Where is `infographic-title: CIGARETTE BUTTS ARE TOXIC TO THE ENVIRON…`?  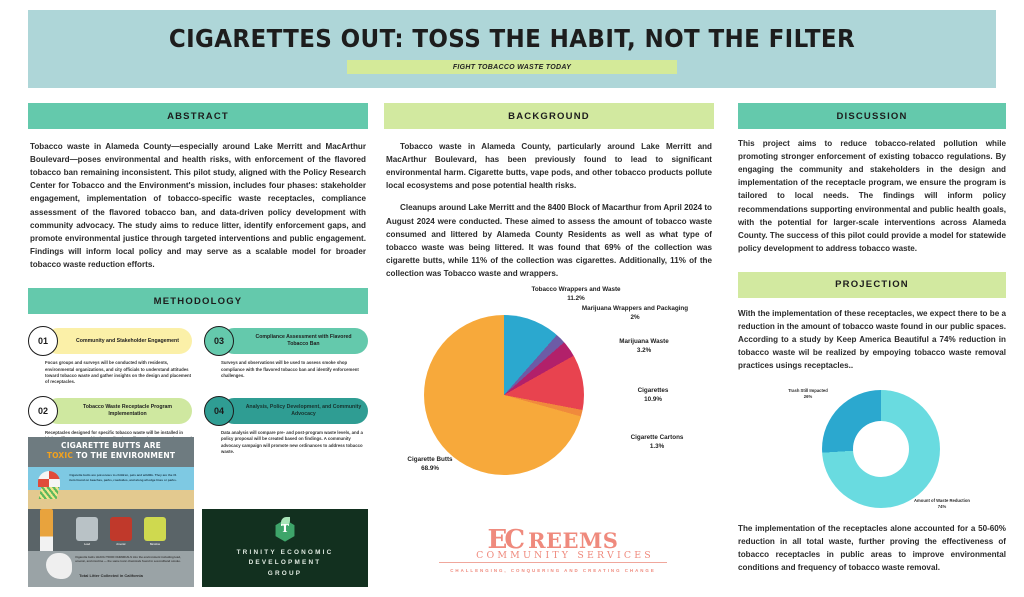 infographic-title: CIGARETTE BUTTS ARE TOXIC TO THE ENVIRON… is located at coordinates (111, 451).